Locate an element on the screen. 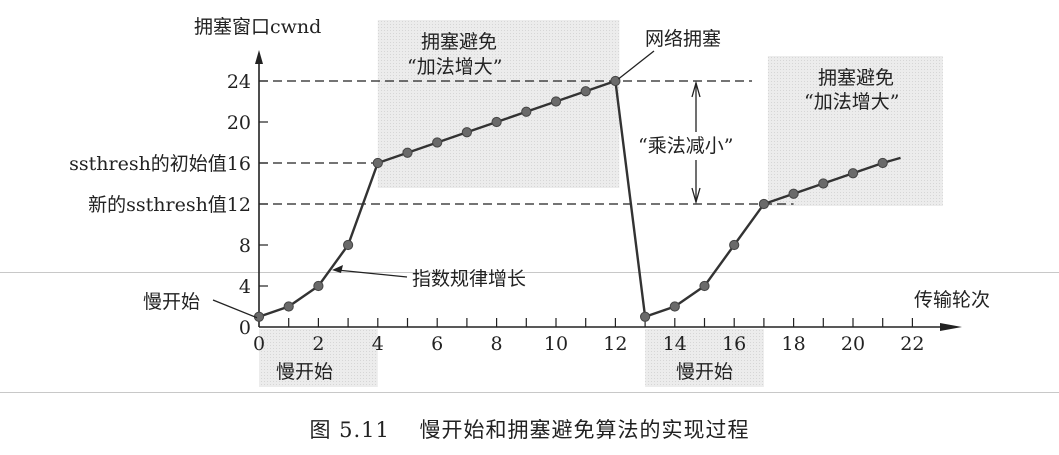 This screenshot has width=1059, height=455. x-tick-label: 10 is located at coordinates (556, 344).